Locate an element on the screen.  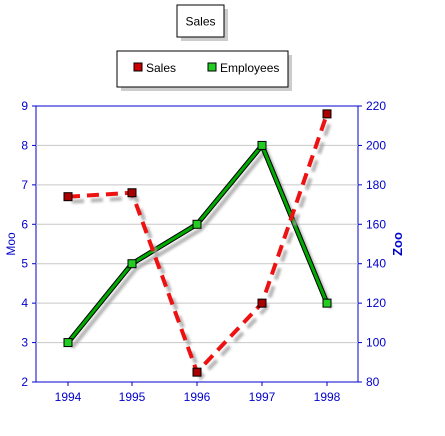
legend-label-sales: Sales is located at coordinates (161, 68).